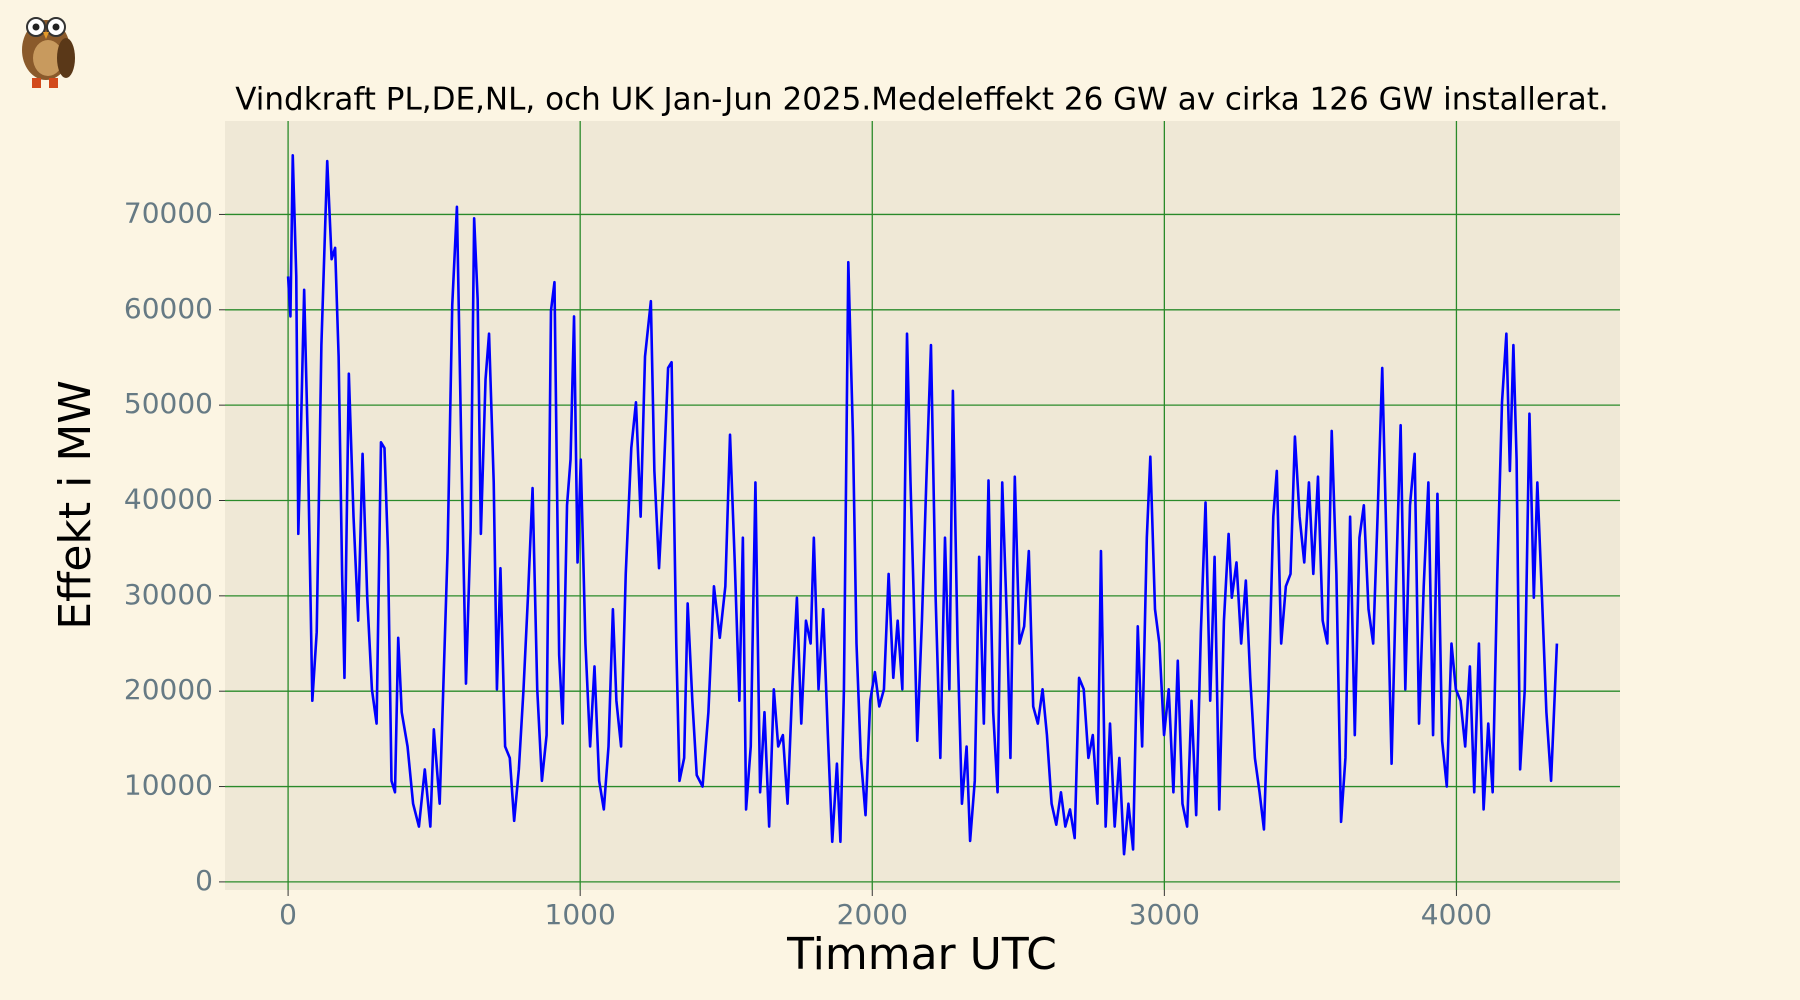 The image size is (1800, 1000). I want to click on owl-logo, so click(48, 52).